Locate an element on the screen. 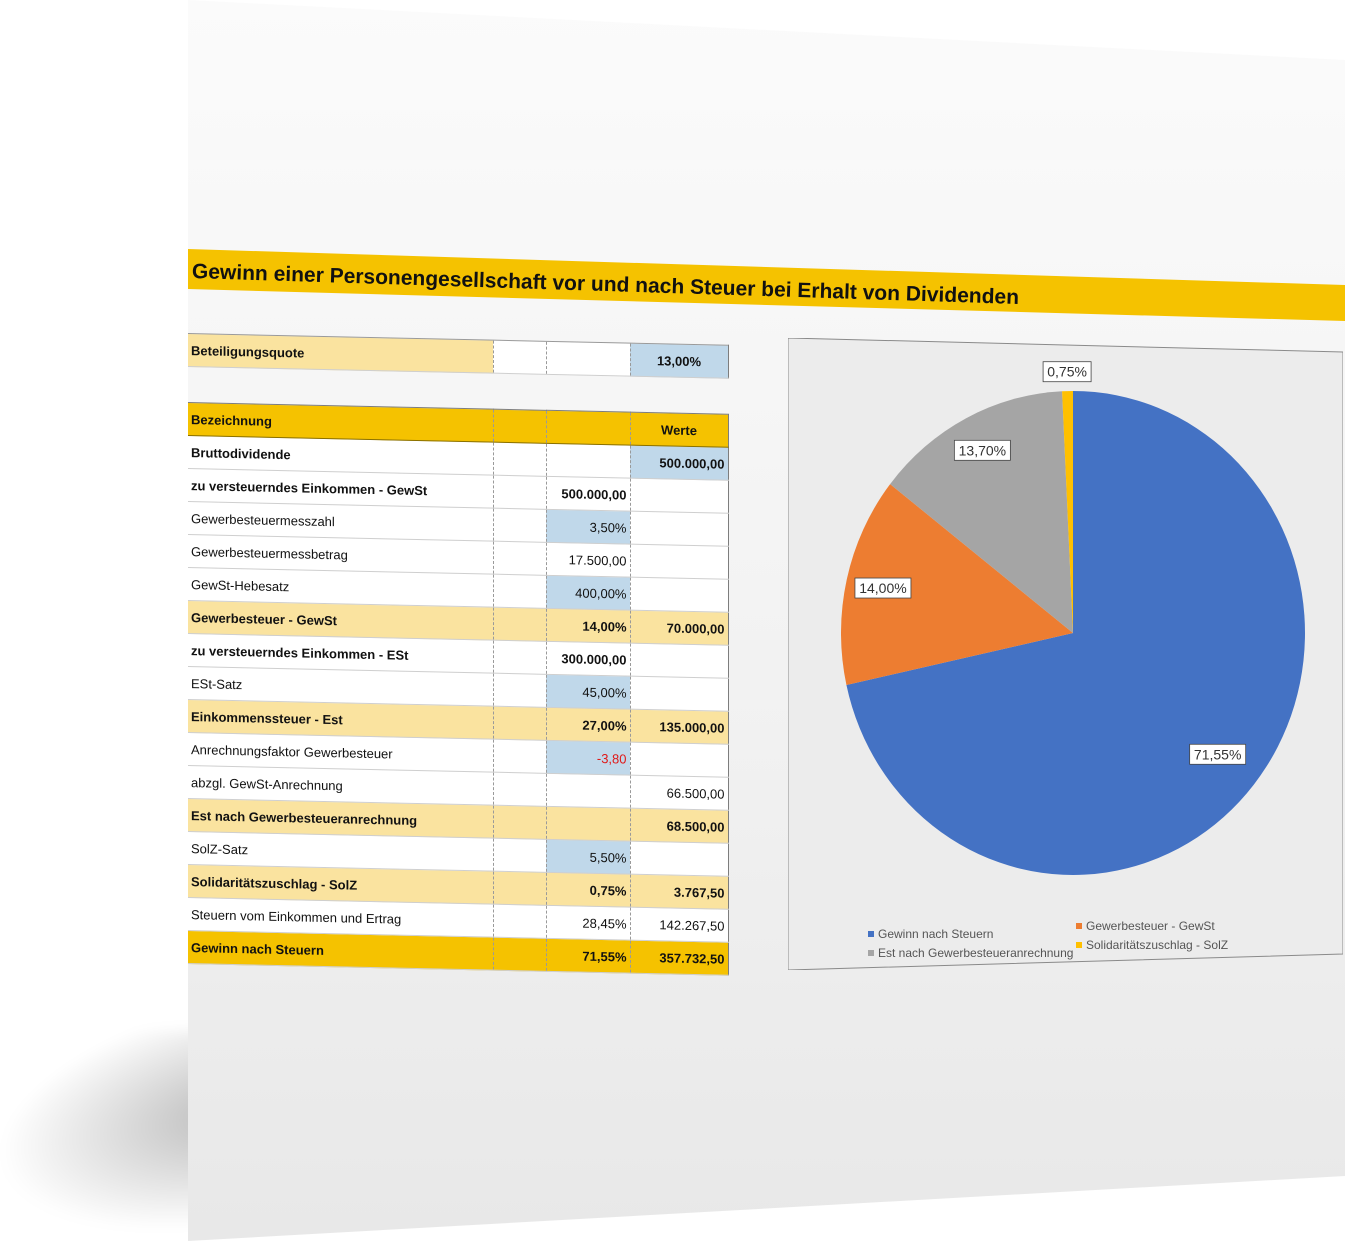 This screenshot has width=1345, height=1241. row-value-percent: 500.000,00 is located at coordinates (588, 494).